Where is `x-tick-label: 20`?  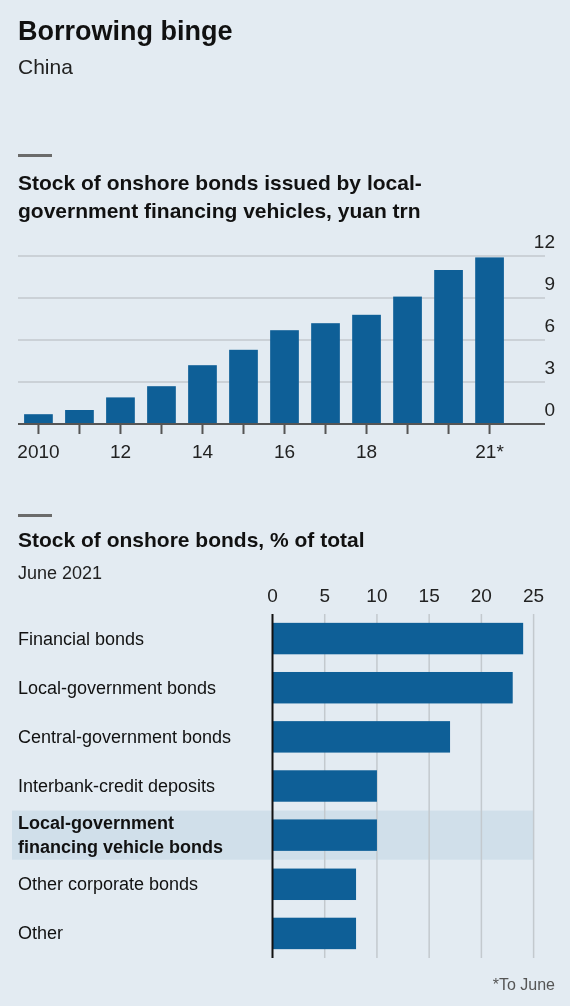
x-tick-label: 20 is located at coordinates (481, 595).